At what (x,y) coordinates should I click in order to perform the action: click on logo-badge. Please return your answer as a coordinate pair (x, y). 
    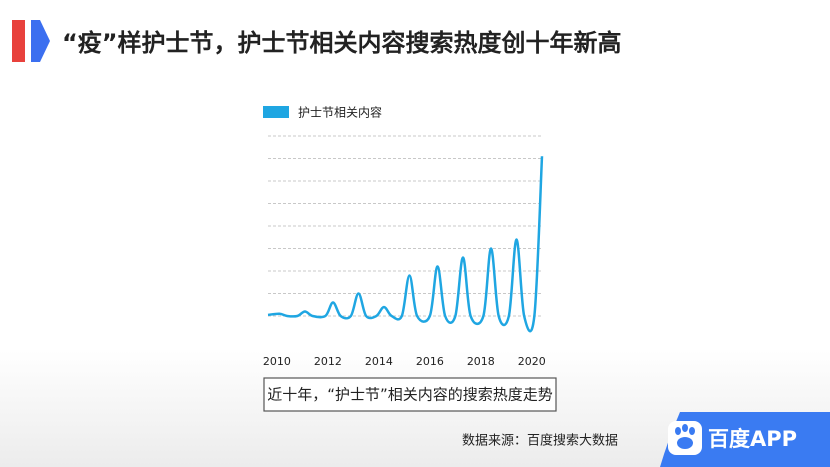
    Looking at the image, I should click on (745, 439).